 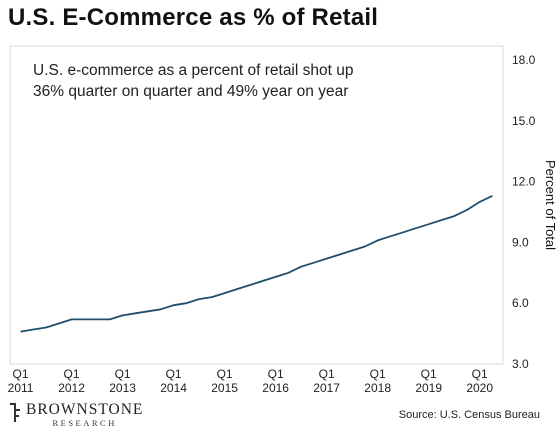 What do you see at coordinates (21, 388) in the screenshot?
I see `x-tick-year: 2011` at bounding box center [21, 388].